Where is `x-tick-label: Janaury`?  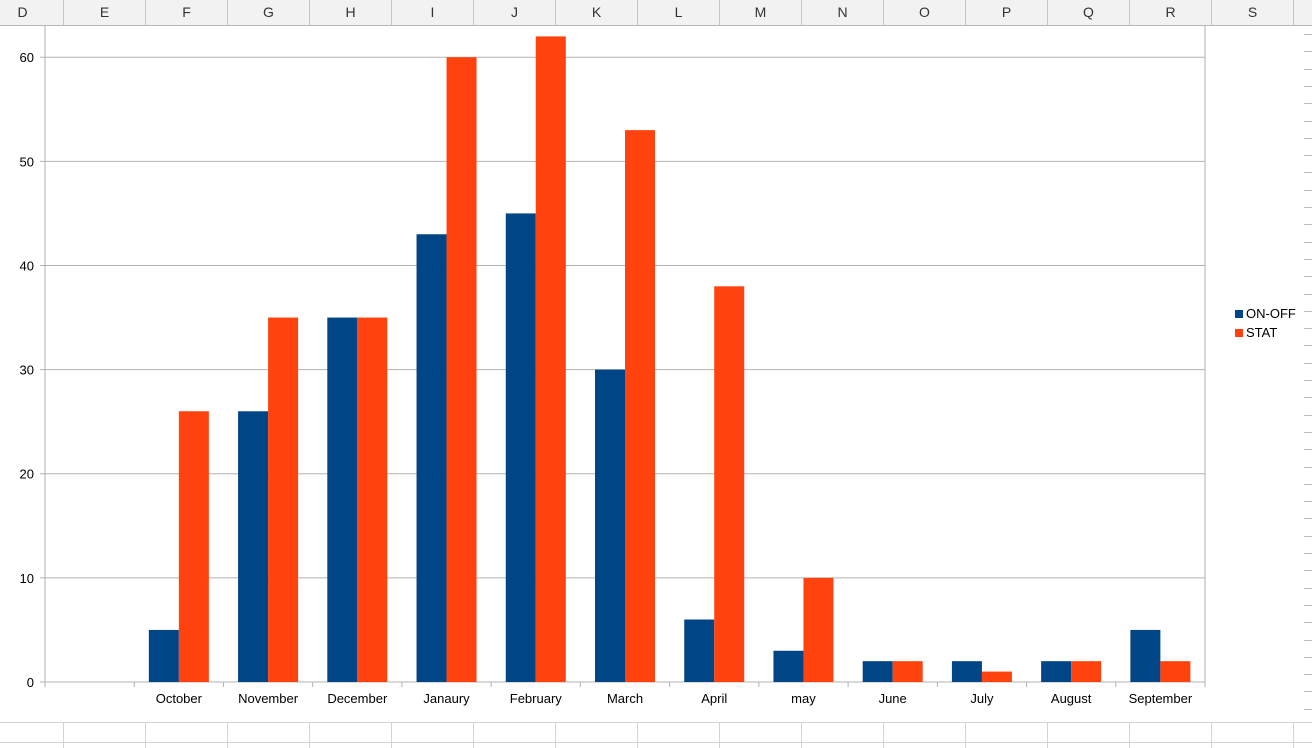 x-tick-label: Janaury is located at coordinates (446, 698).